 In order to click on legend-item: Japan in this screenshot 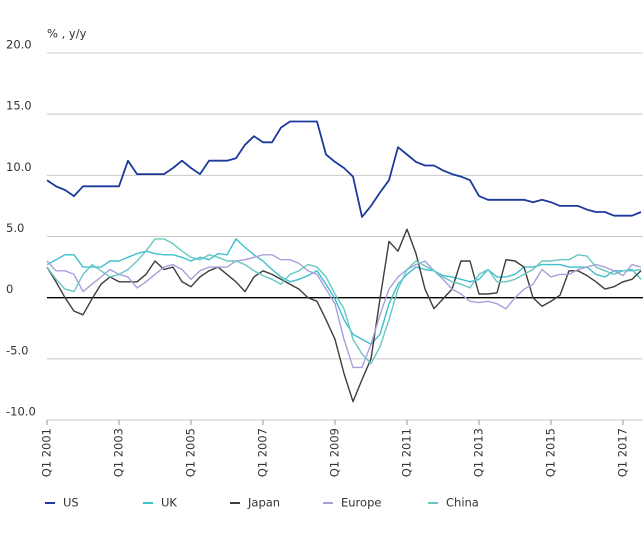, I will do `click(255, 503)`.